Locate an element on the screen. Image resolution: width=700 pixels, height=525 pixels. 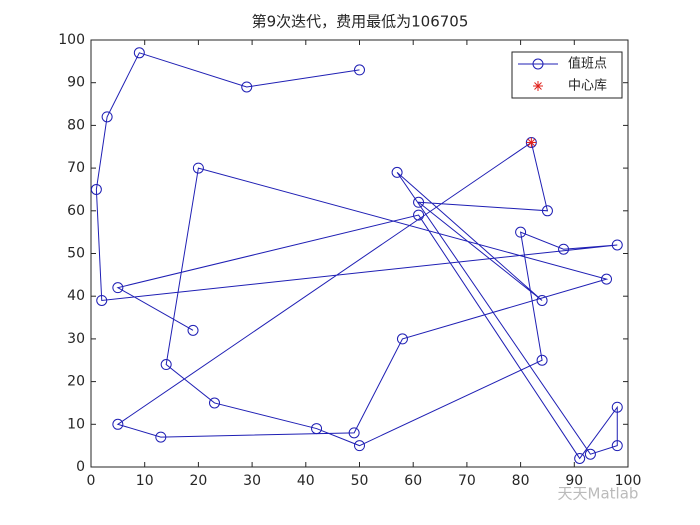
y-tick-label: 100 is located at coordinates (71, 40).